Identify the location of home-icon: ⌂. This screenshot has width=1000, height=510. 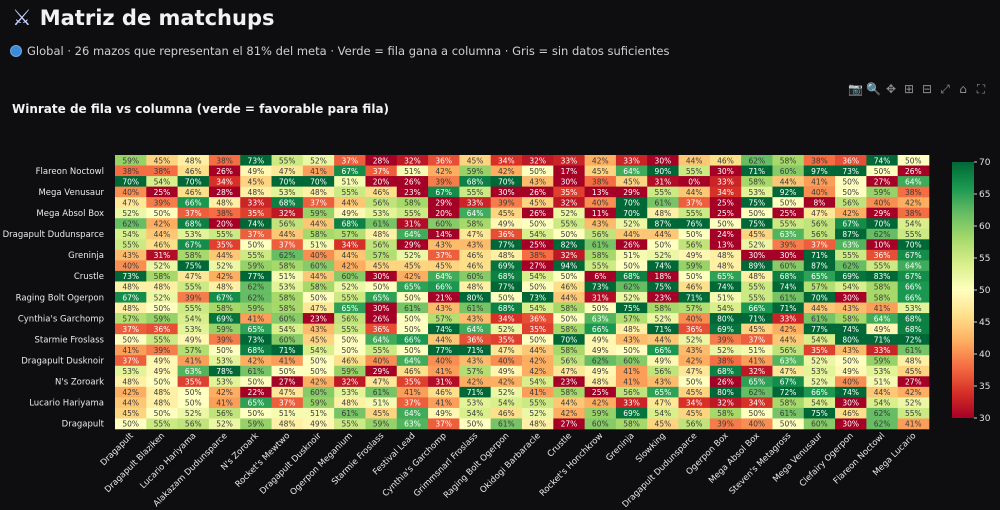
(963, 89).